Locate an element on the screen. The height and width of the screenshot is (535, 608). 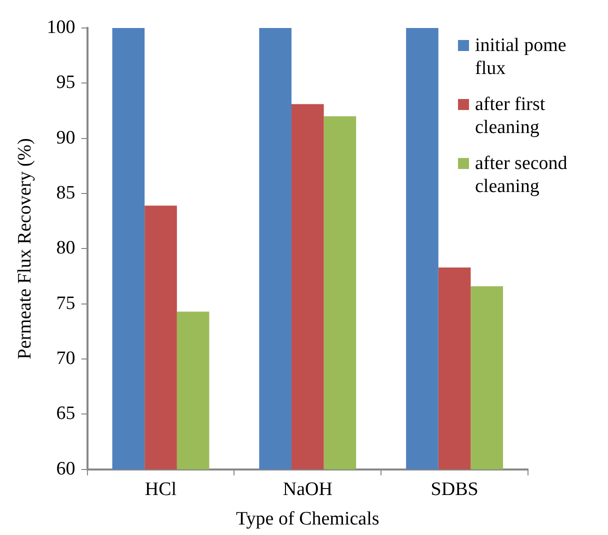
y-tick-label: 100 is located at coordinates (61, 27).